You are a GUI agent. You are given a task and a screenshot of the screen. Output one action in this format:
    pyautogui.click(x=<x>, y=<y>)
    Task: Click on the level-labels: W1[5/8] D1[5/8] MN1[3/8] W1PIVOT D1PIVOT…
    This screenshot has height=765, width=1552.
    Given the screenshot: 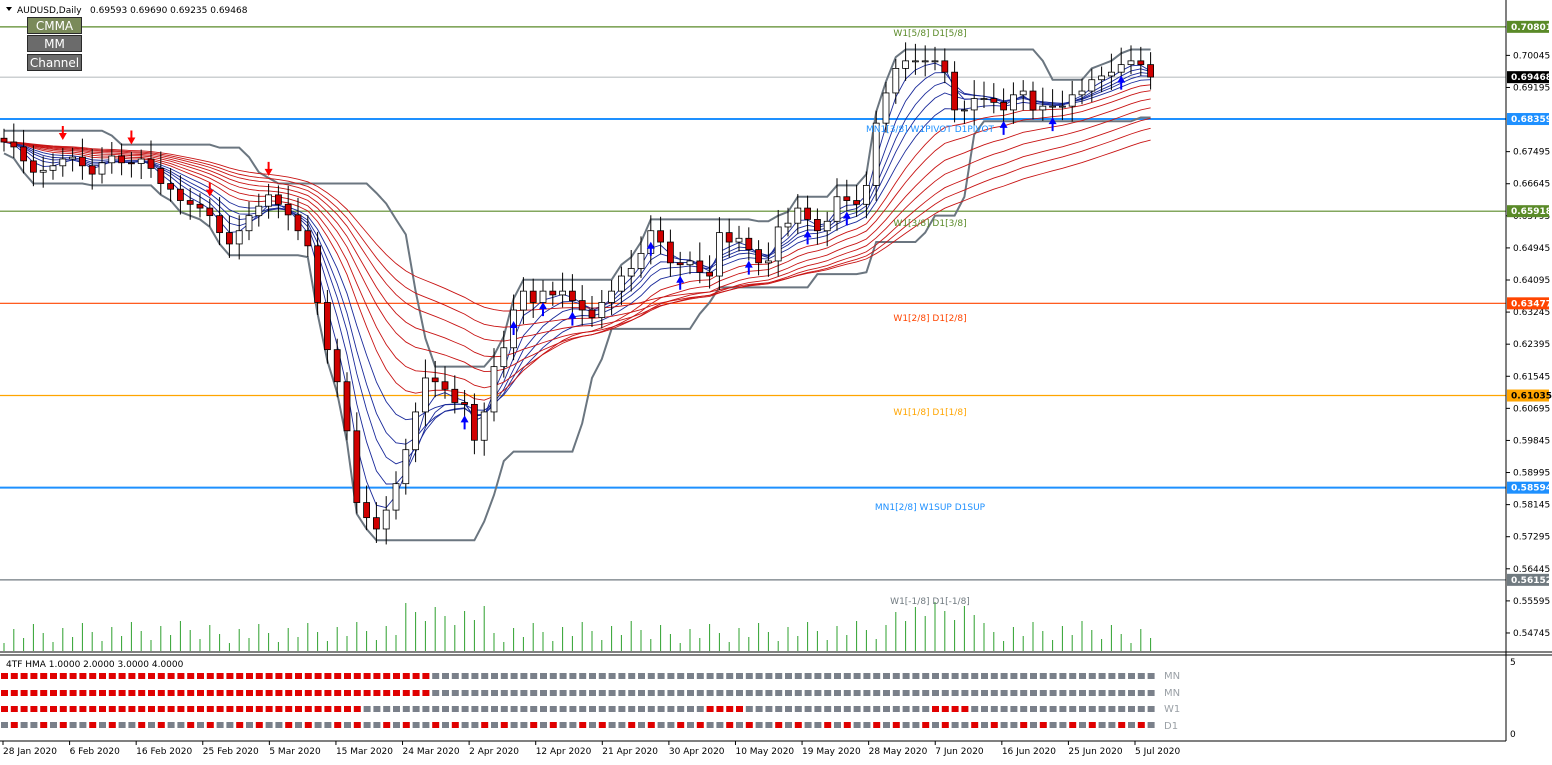 What is the action you would take?
    pyautogui.click(x=930, y=318)
    